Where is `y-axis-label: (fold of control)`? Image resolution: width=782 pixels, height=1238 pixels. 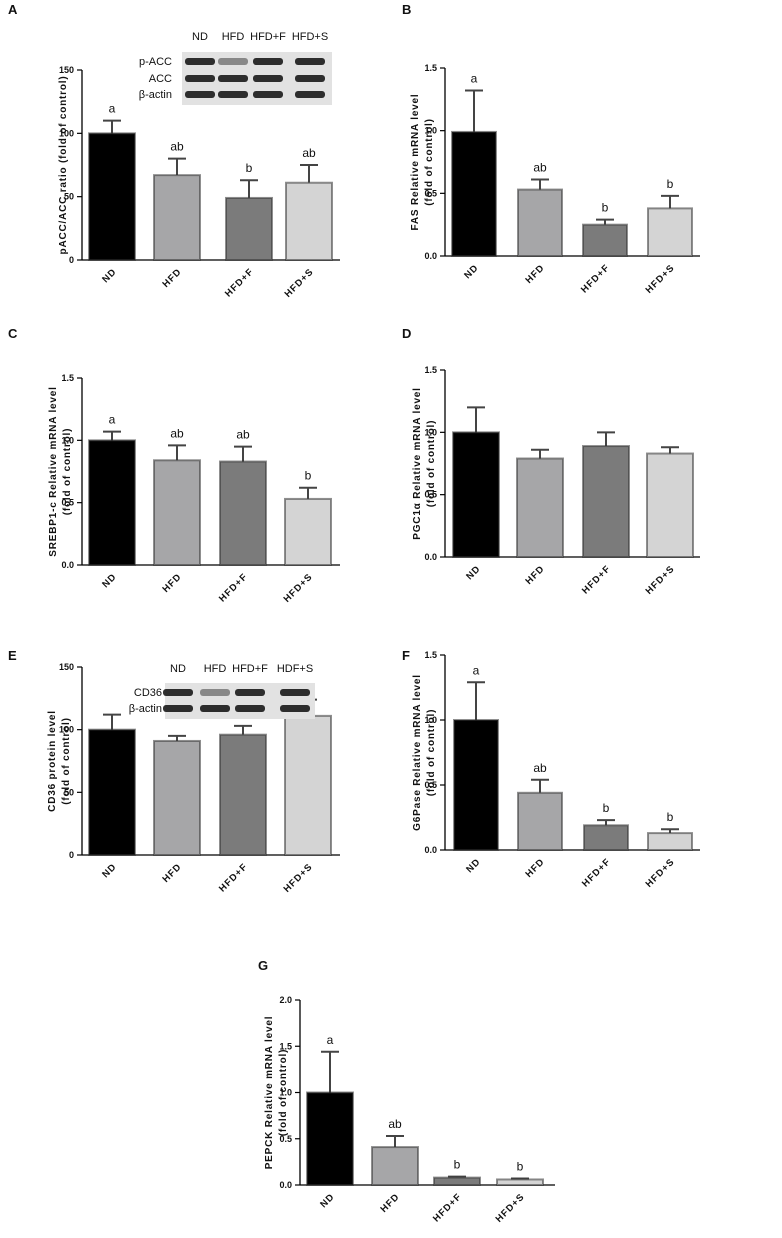
y-axis-label: (fold of control) is located at coordinates (429, 161).